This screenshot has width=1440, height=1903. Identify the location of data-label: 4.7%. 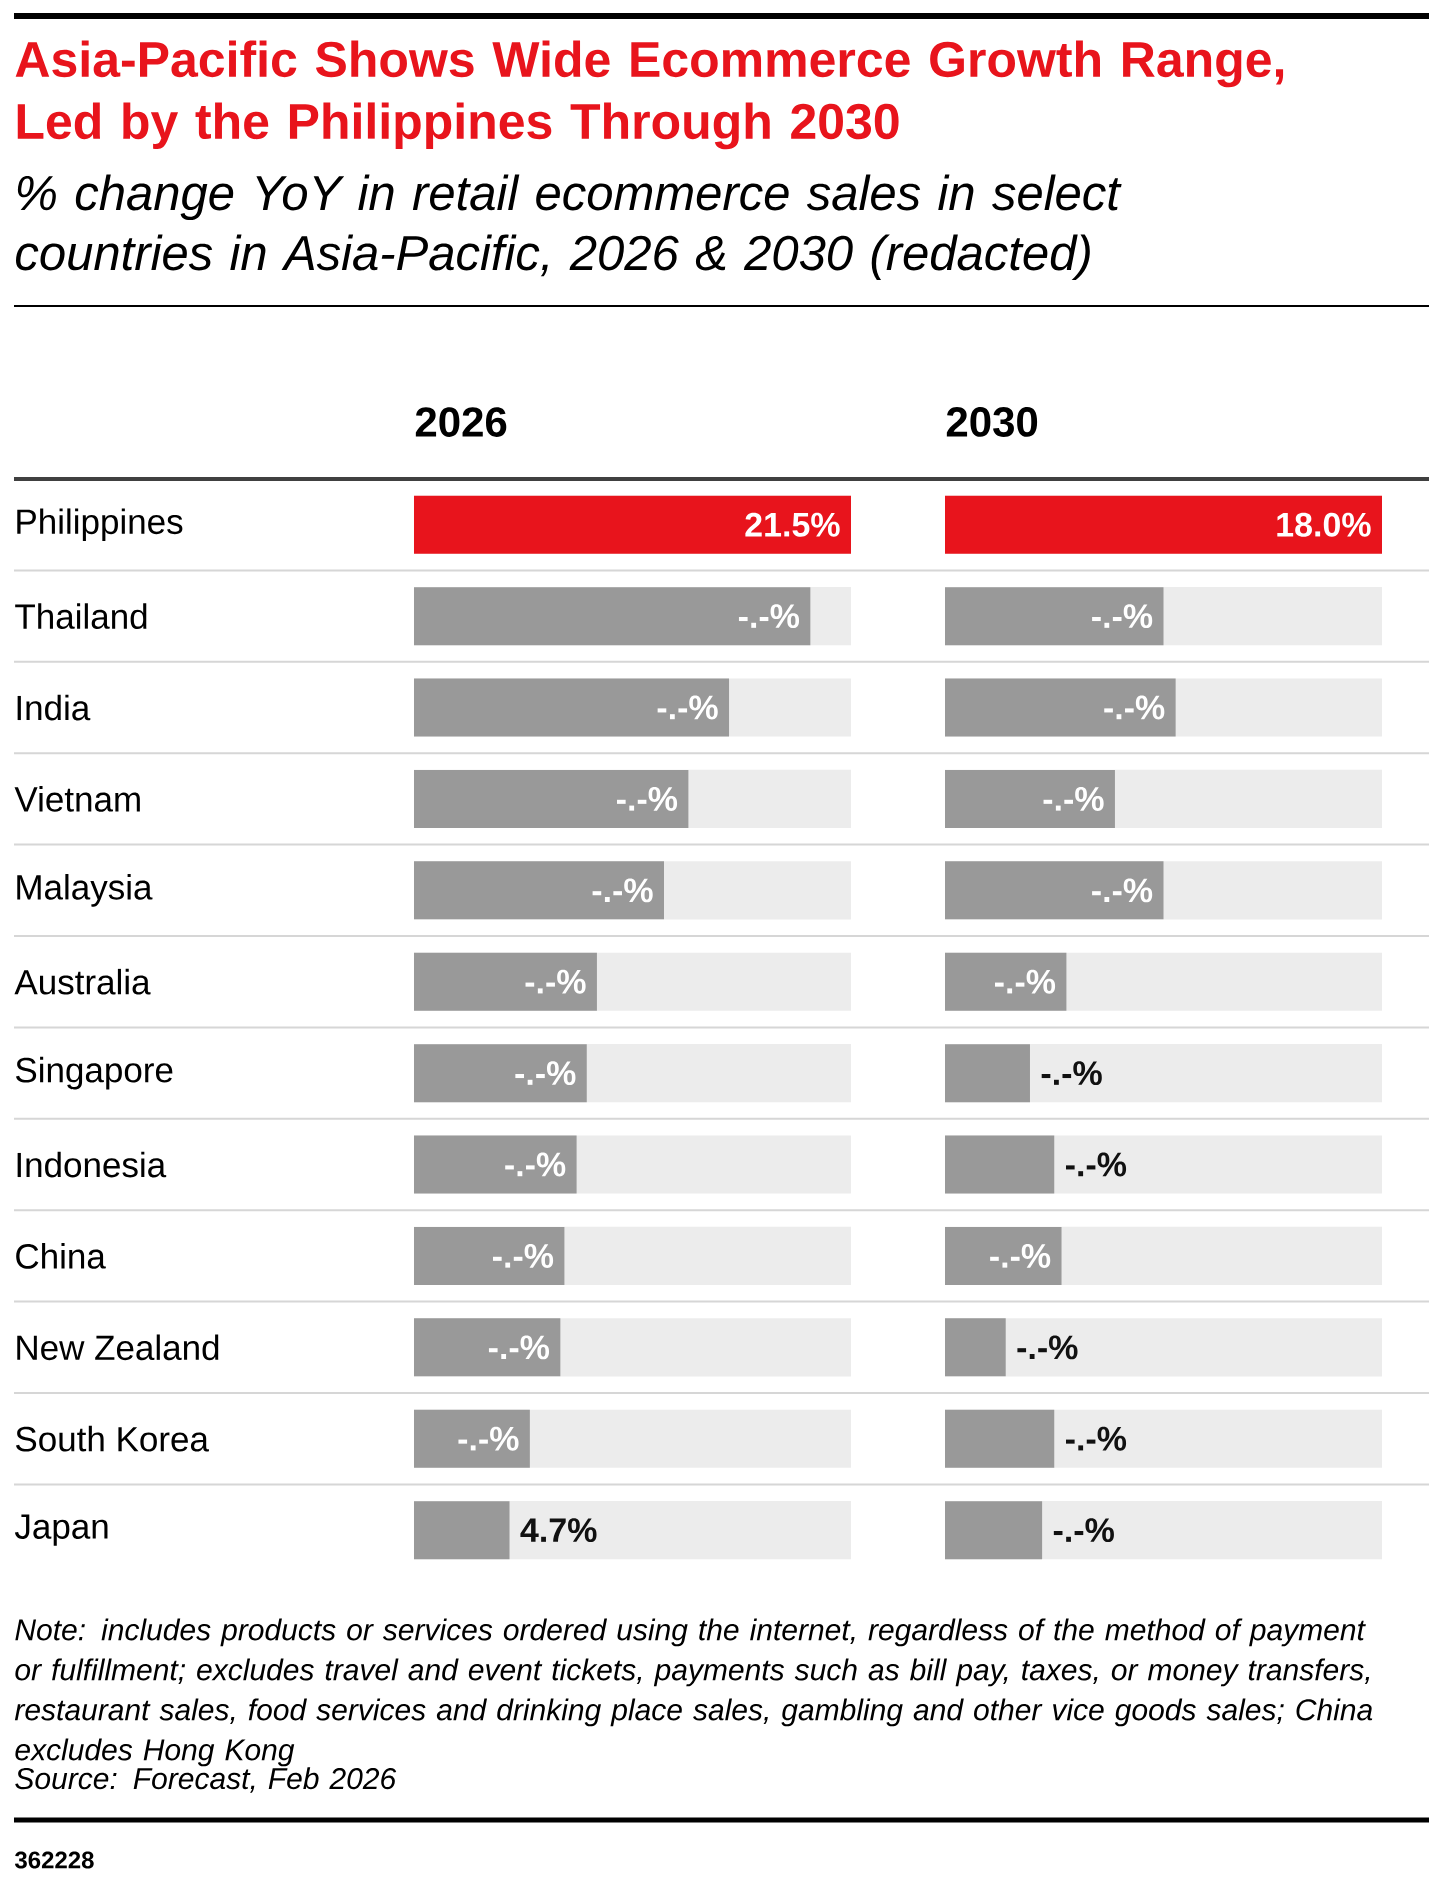
(558, 1530).